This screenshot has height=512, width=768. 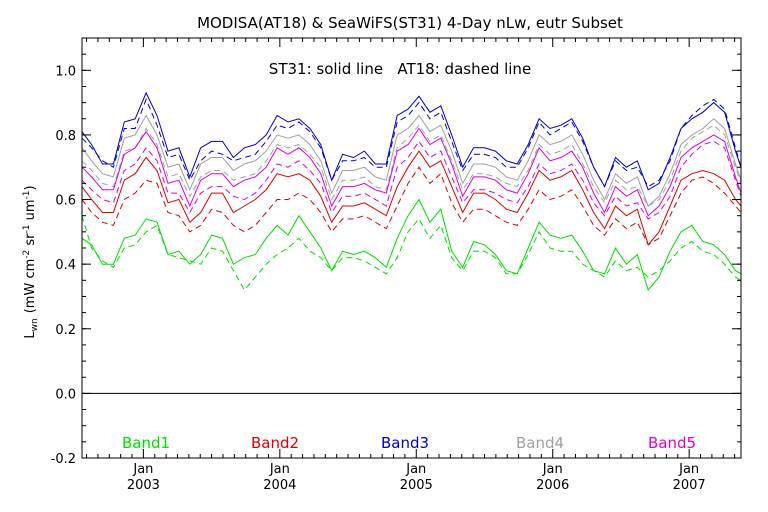 What do you see at coordinates (27, 254) in the screenshot?
I see `y-label-exp1: -2` at bounding box center [27, 254].